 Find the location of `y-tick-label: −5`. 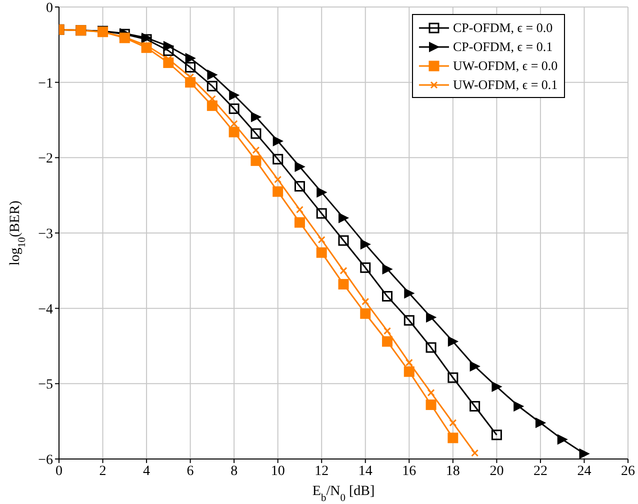

y-tick-label: −5 is located at coordinates (45, 385).